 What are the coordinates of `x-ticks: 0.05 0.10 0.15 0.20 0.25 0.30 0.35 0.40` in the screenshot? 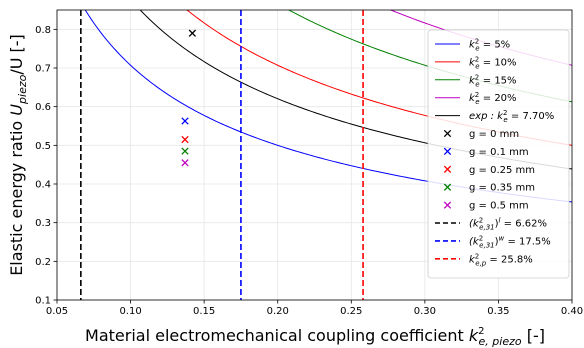 It's located at (314, 308).